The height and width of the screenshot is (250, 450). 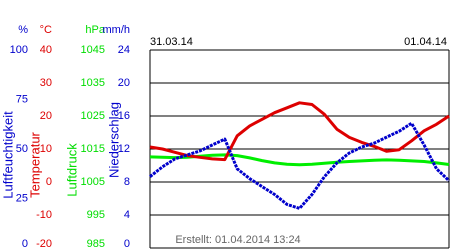 What do you see at coordinates (93, 116) in the screenshot?
I see `y-tick-label: 1025` at bounding box center [93, 116].